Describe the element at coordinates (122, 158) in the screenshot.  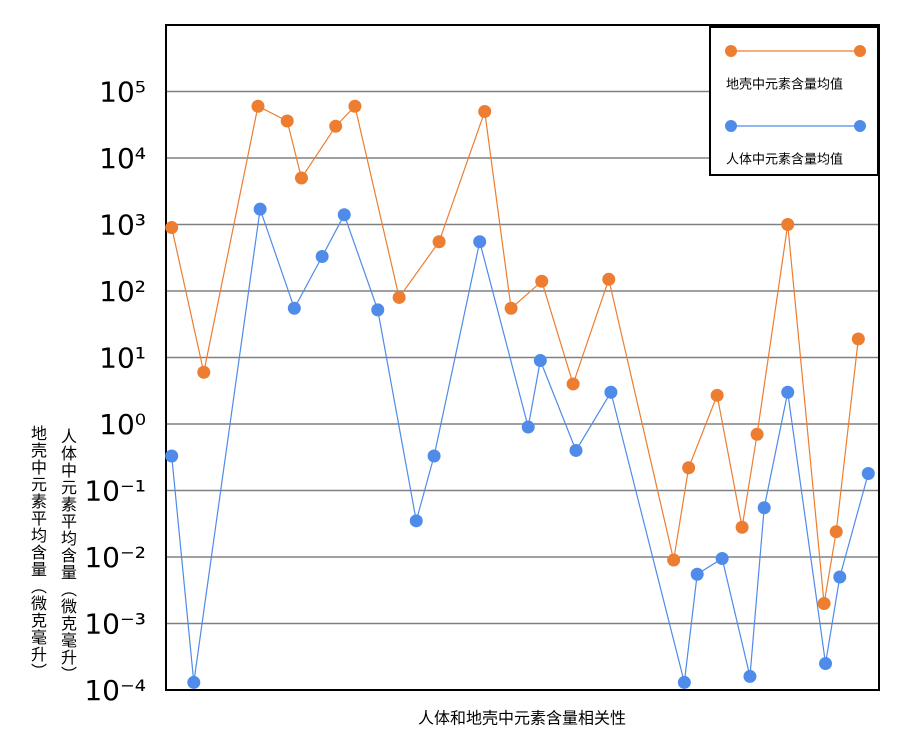
I see `y-tick-label: 10⁴` at that location.